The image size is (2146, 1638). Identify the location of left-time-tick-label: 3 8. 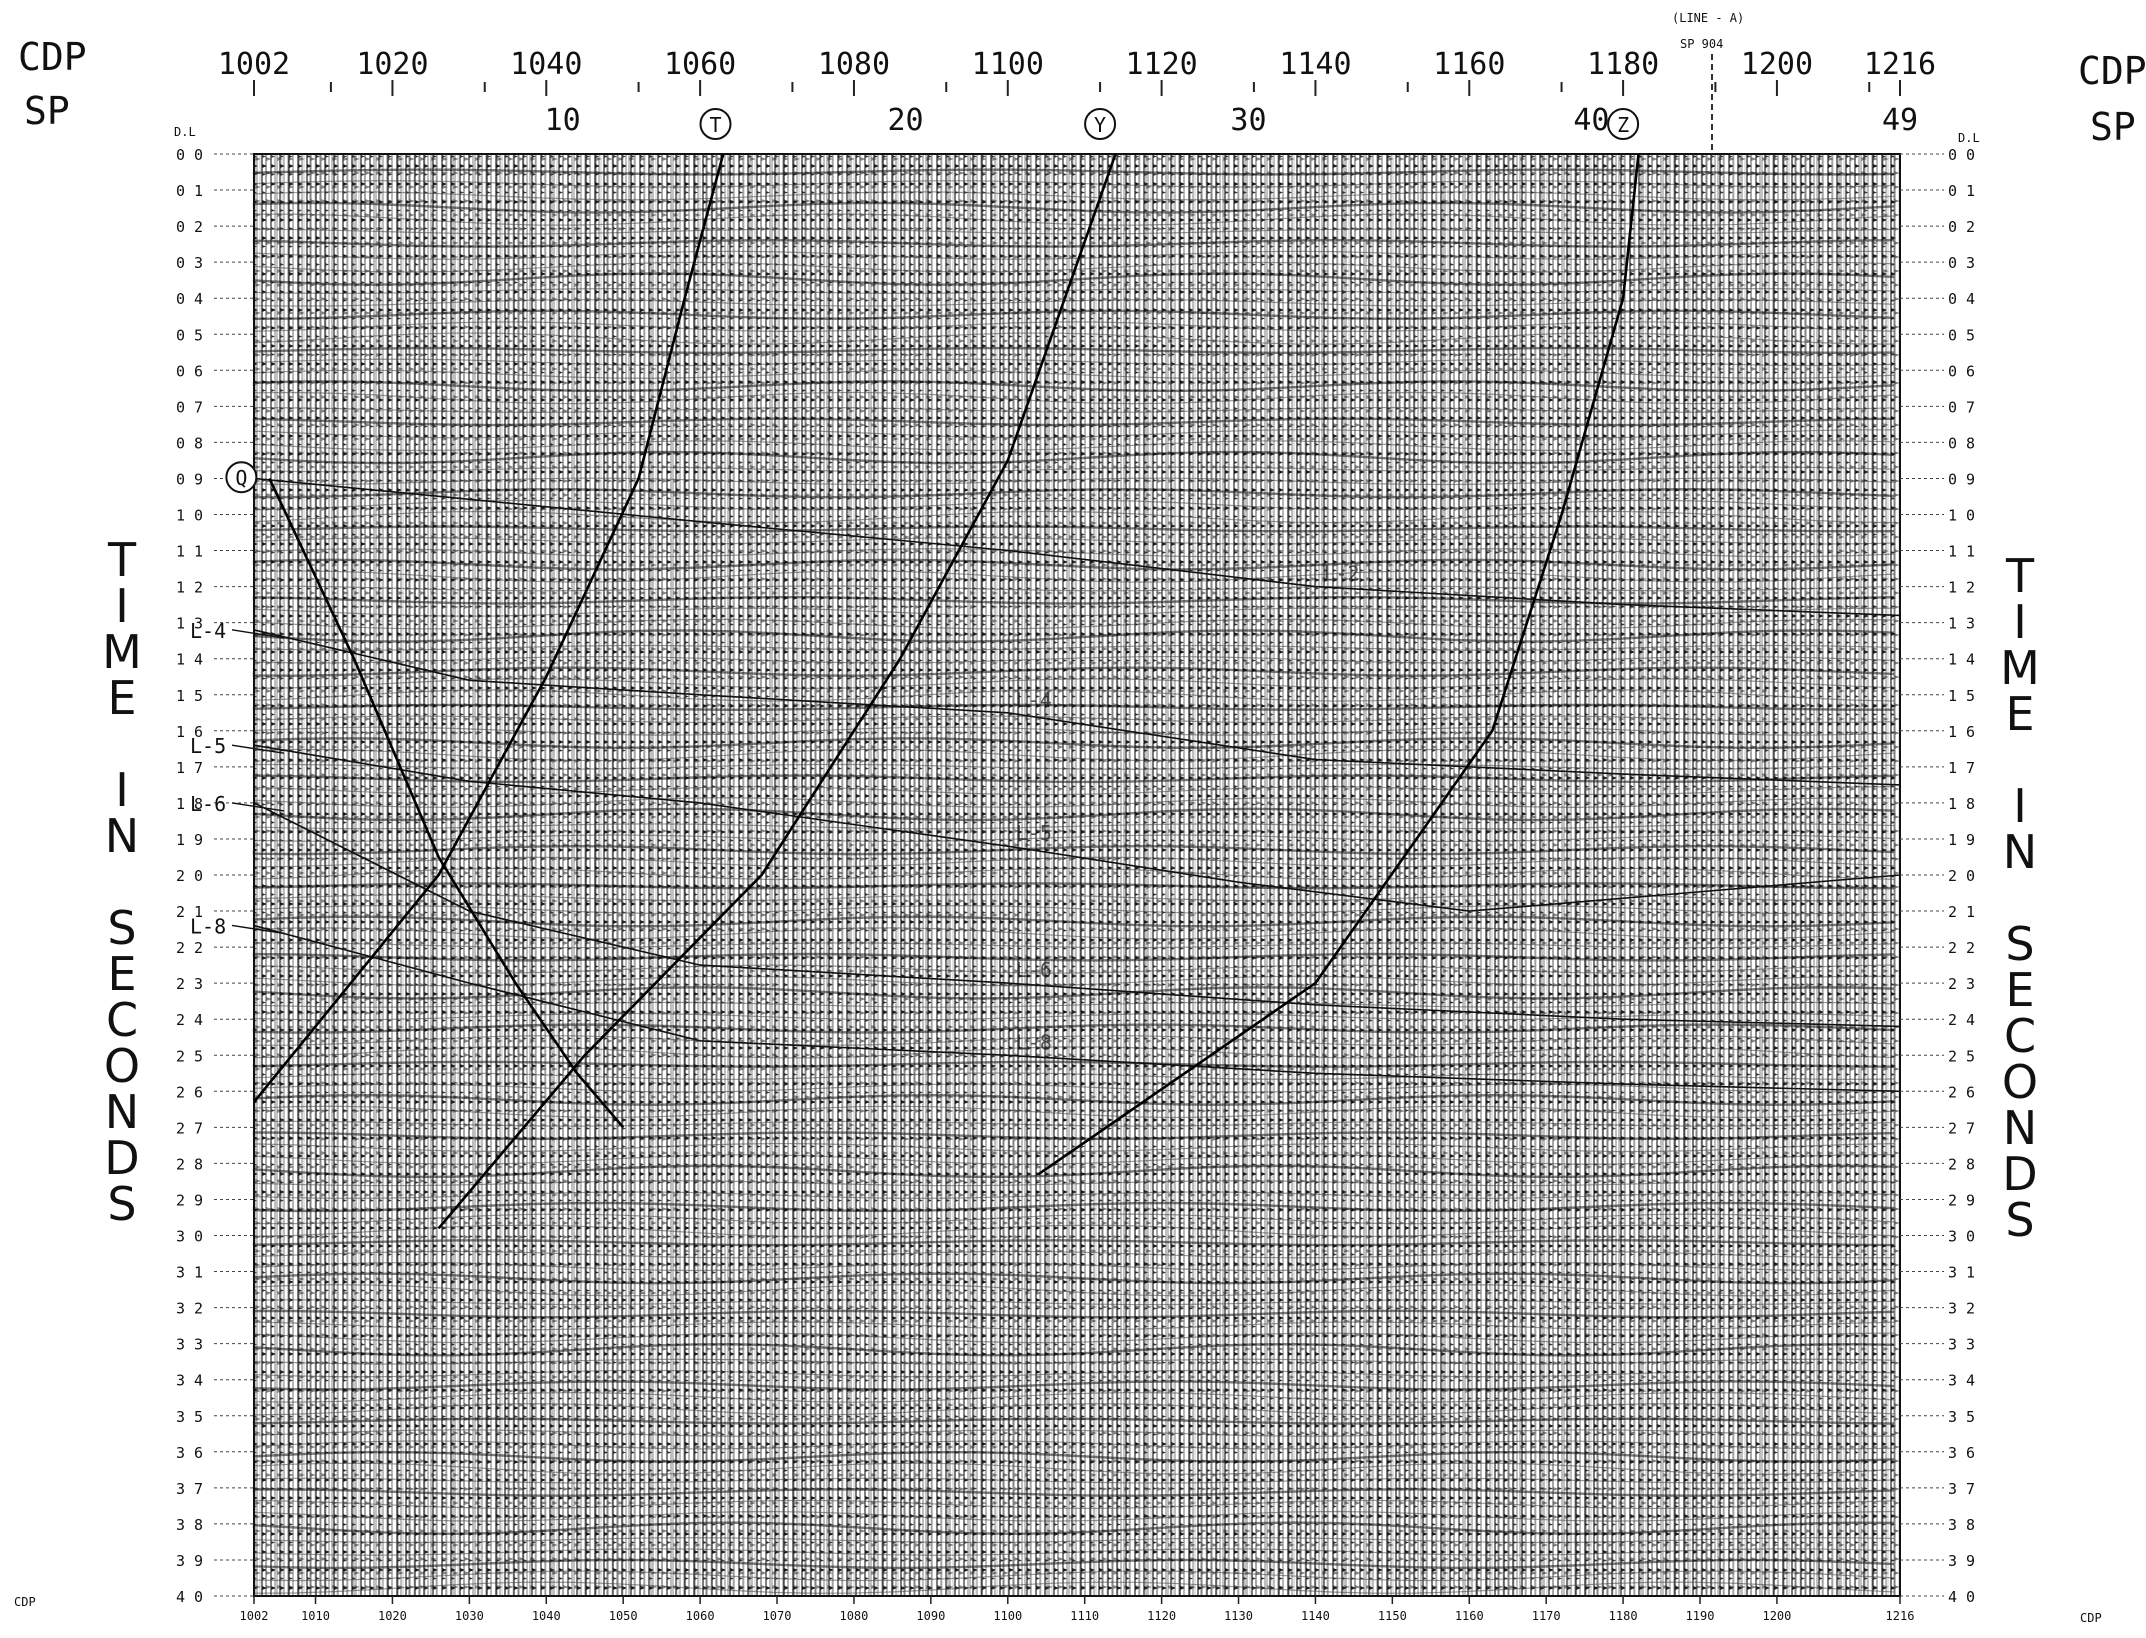
(189, 1525).